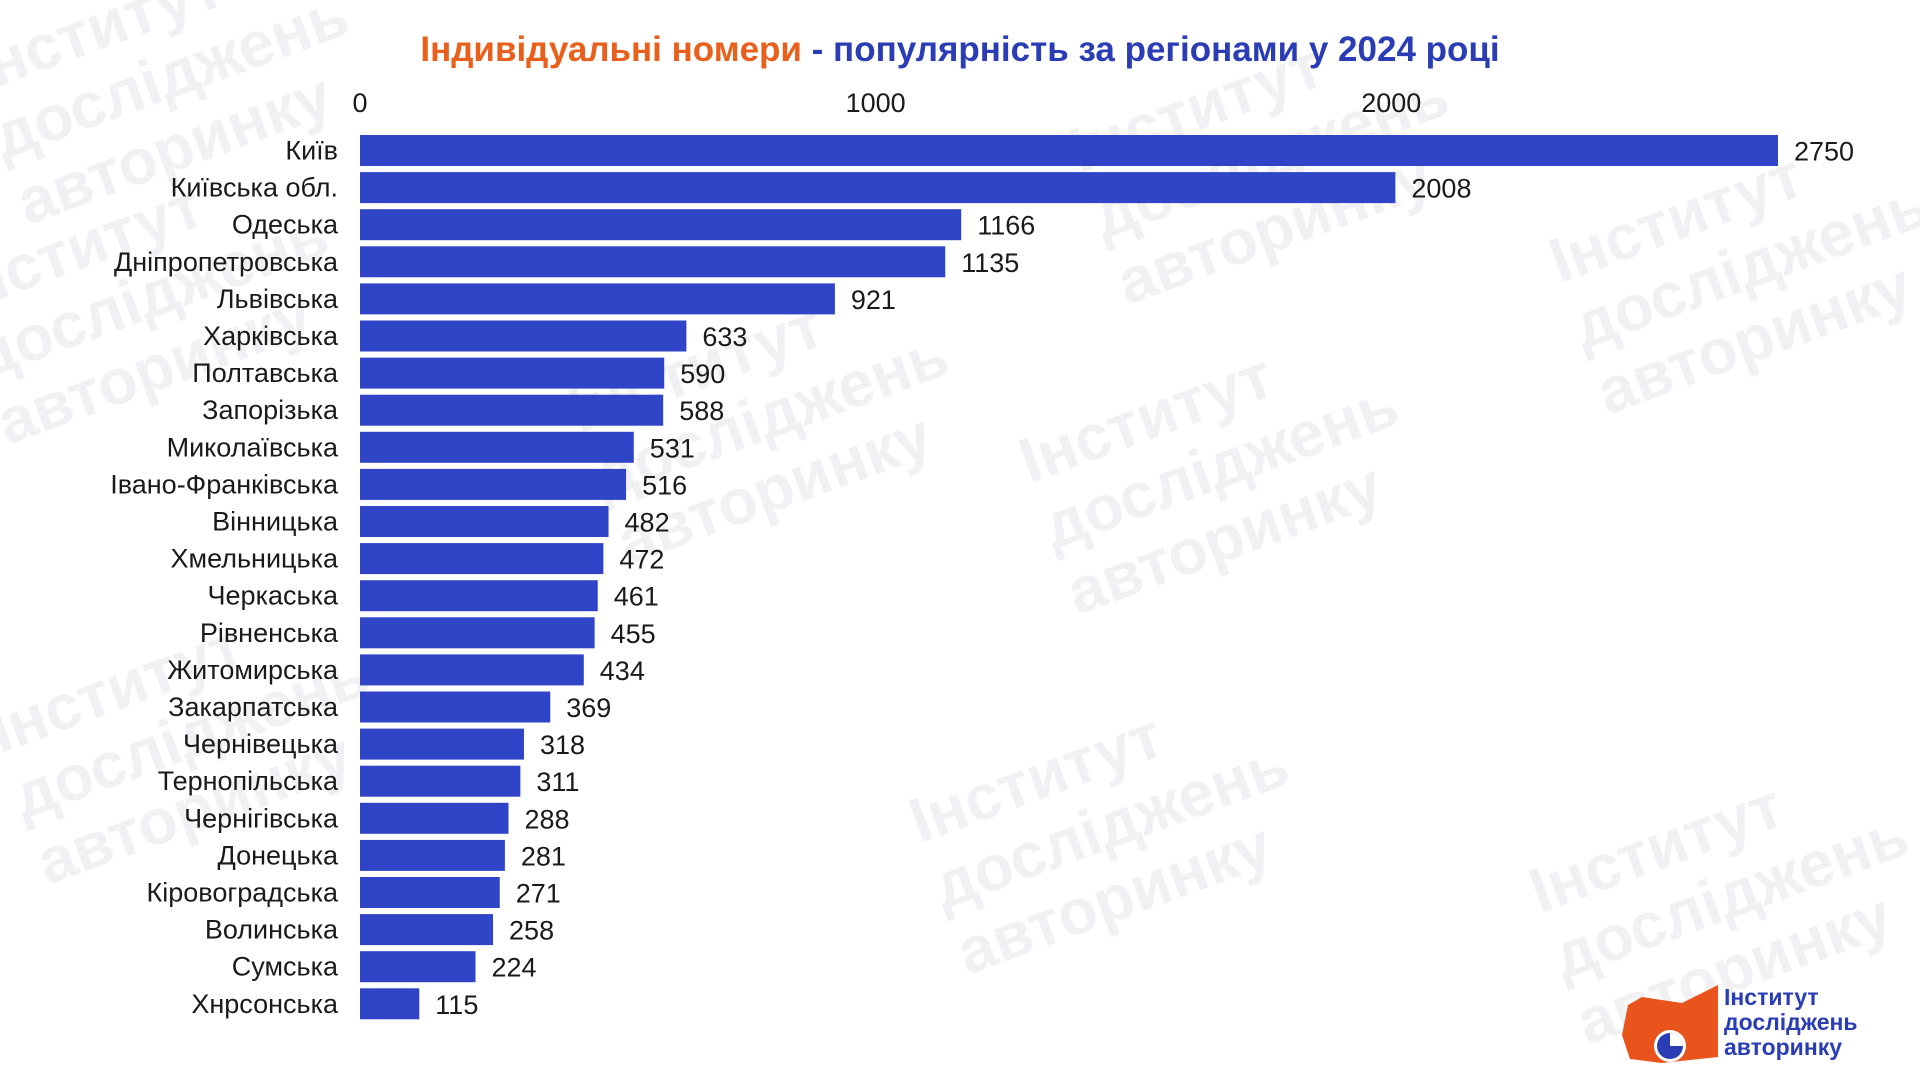 This screenshot has height=1080, width=1920. I want to click on chart-title-highlight: Індивідуальні номери, so click(611, 49).